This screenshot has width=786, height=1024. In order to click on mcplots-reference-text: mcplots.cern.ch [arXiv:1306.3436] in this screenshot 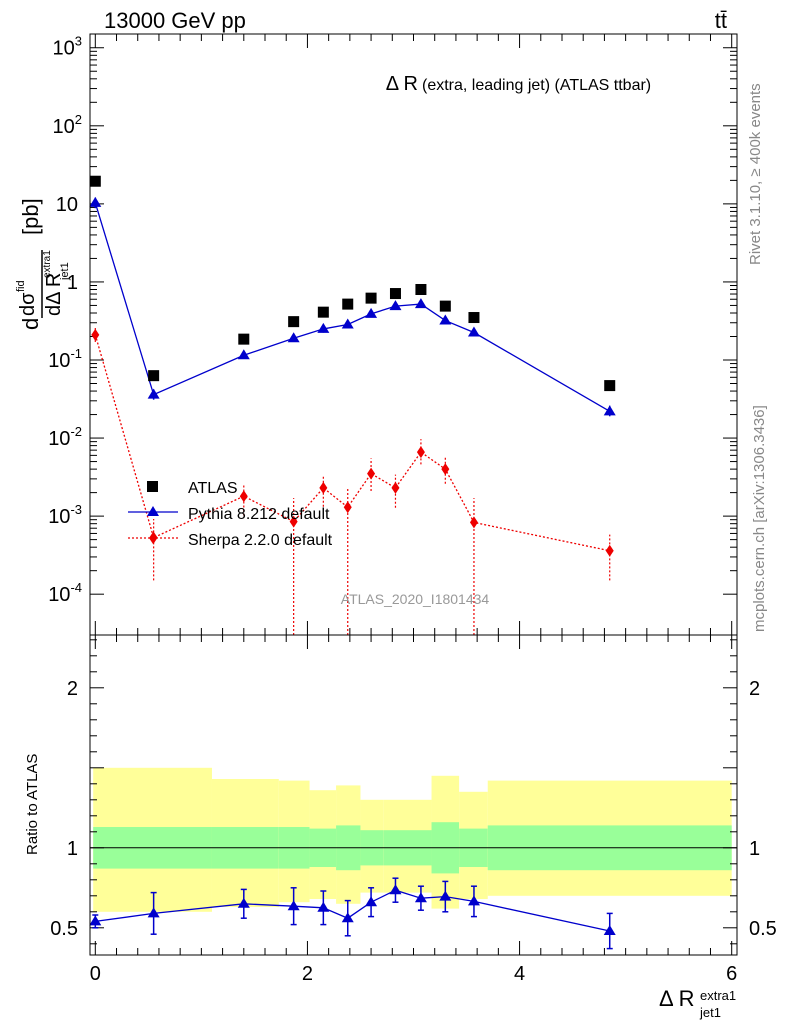, I will do `click(759, 518)`.